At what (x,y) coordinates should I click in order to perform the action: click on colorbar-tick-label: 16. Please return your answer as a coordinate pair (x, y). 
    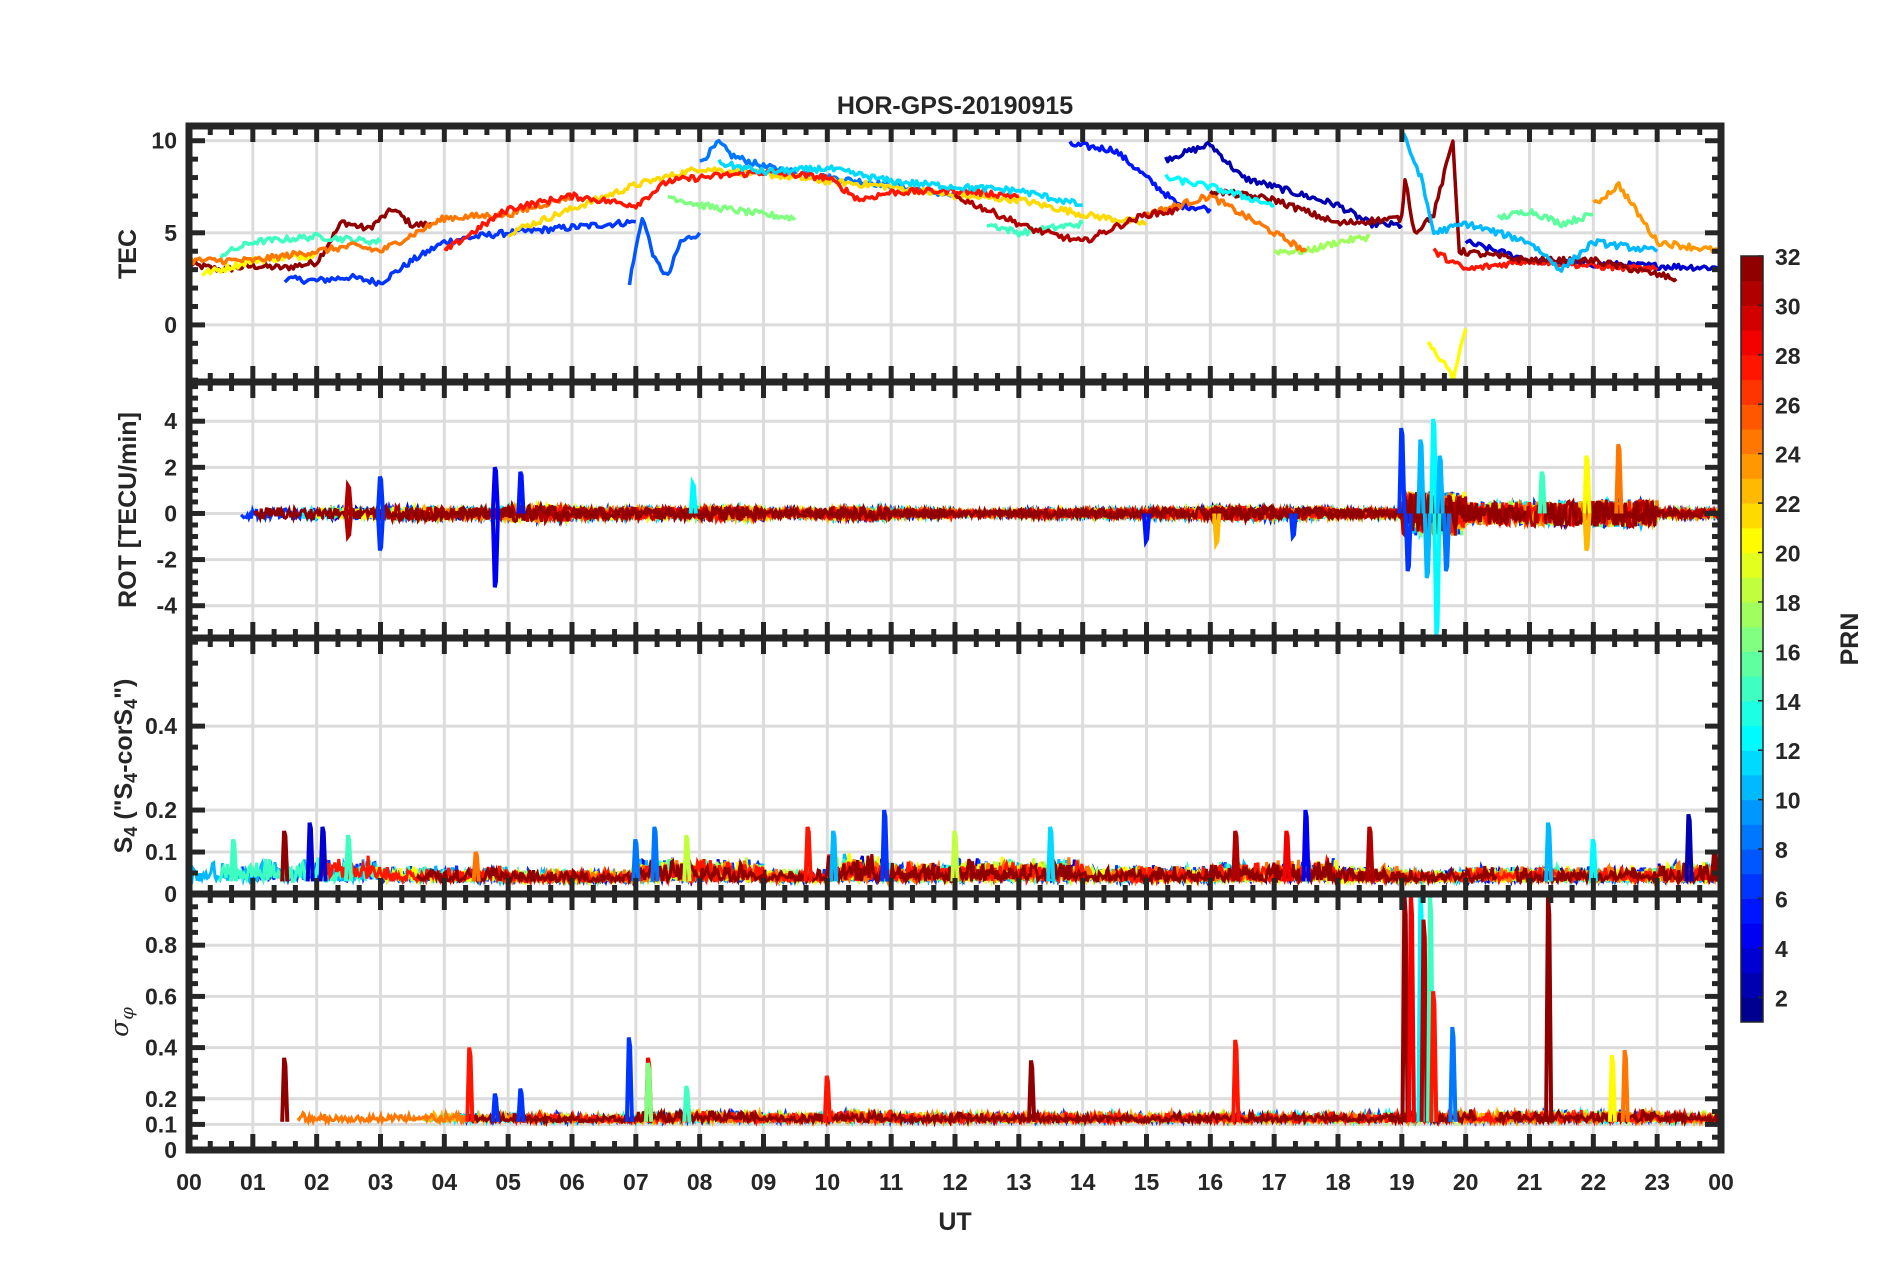
    Looking at the image, I should click on (1788, 652).